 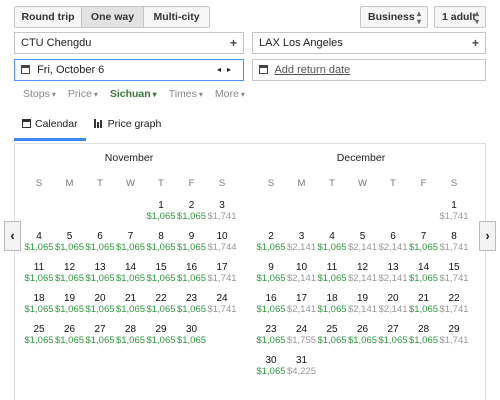 I want to click on calendar-day: 24 $1,741, so click(x=222, y=304).